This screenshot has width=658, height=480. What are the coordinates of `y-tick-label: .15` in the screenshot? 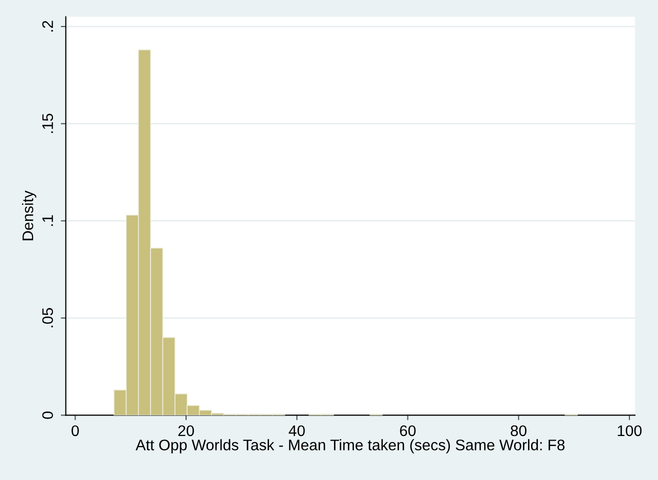 It's located at (48, 123).